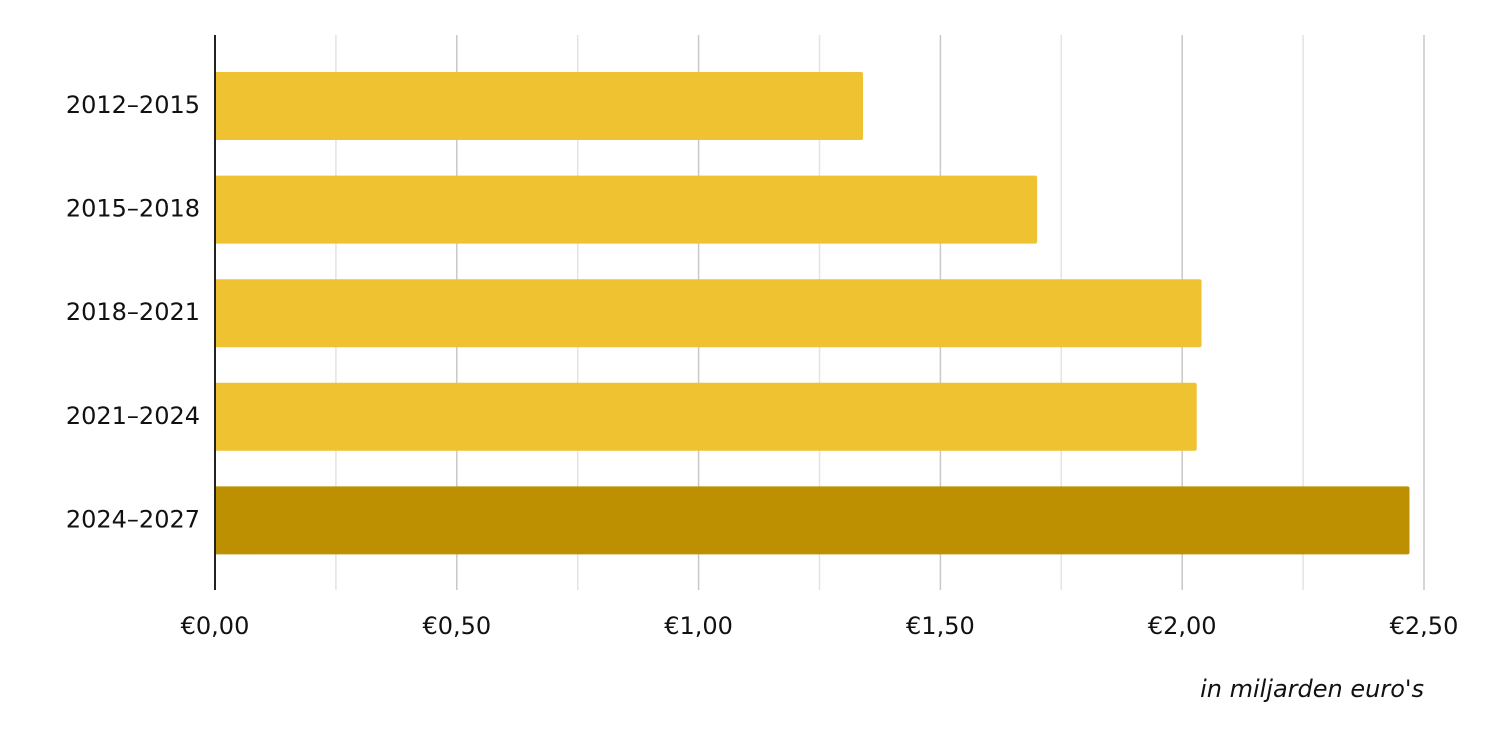  What do you see at coordinates (215, 626) in the screenshot?
I see `x-tick-label: €0,00` at bounding box center [215, 626].